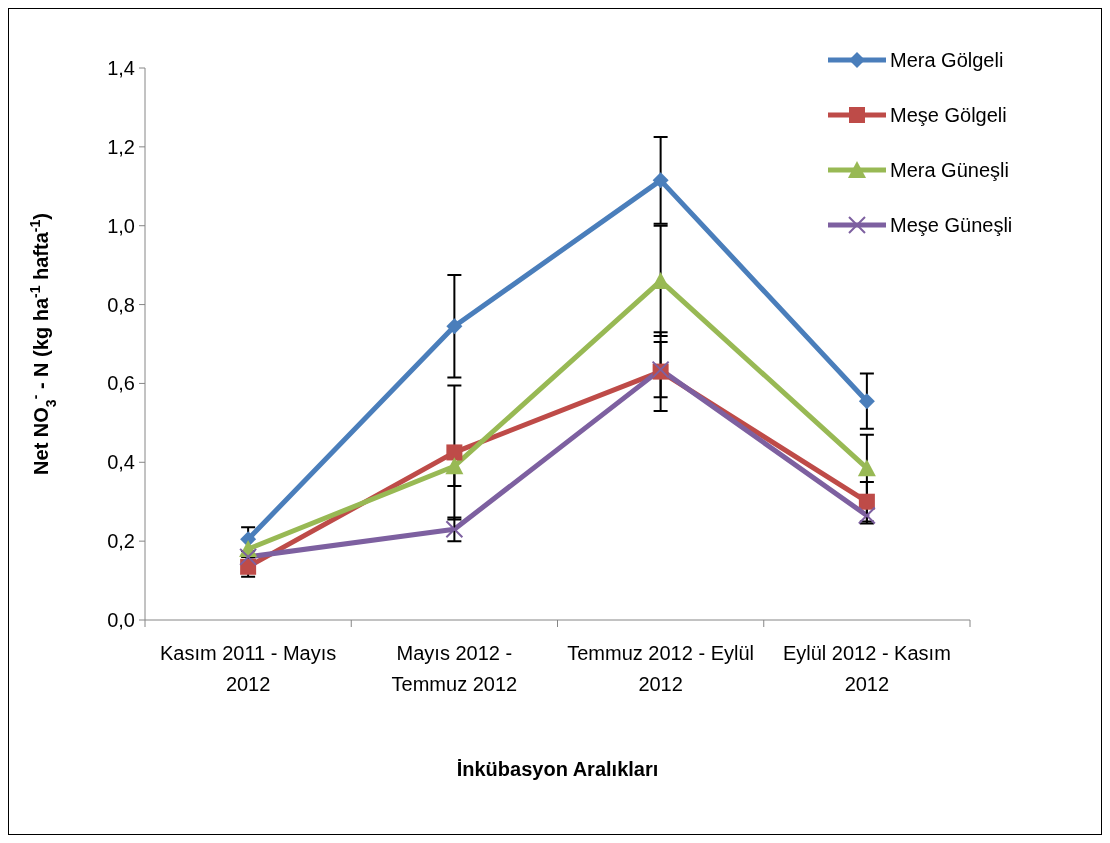 The width and height of the screenshot is (1110, 843). I want to click on x-tick-label: Temmuz 2012 - Eylül 2012, so click(660, 668).